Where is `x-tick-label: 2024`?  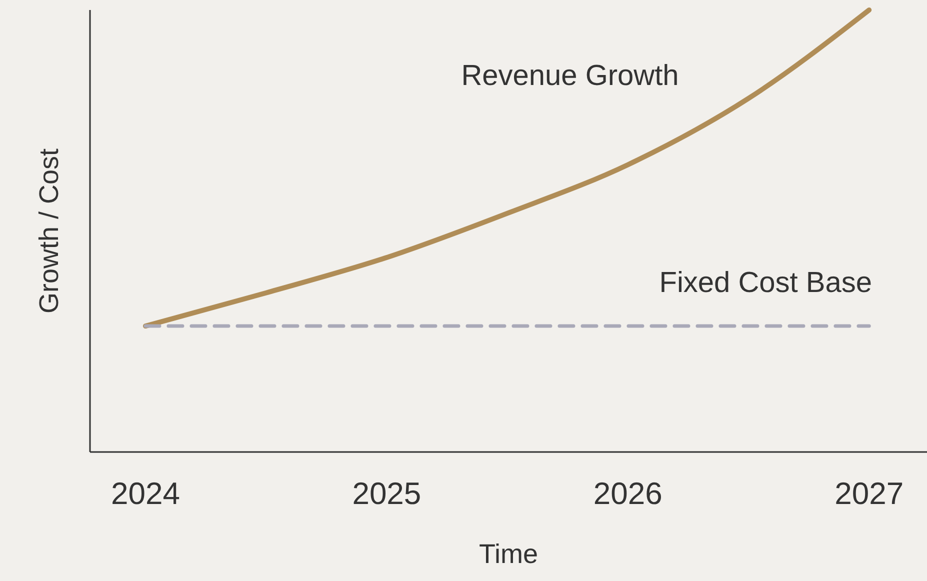 x-tick-label: 2024 is located at coordinates (145, 493).